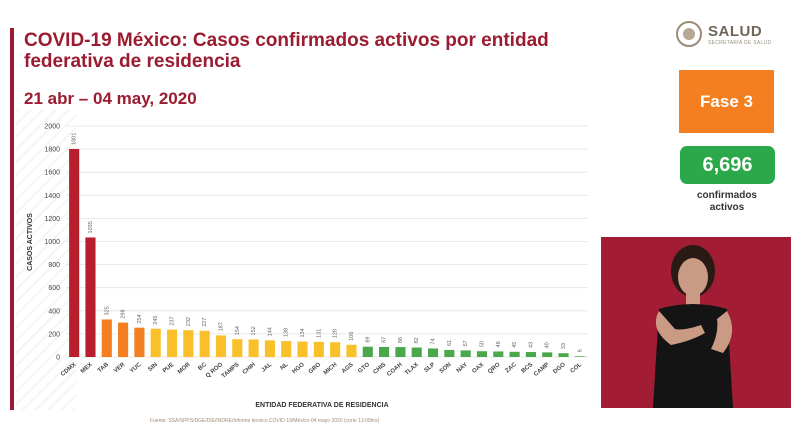 The image size is (800, 433). Describe the element at coordinates (352, 336) in the screenshot. I see `value-label-AGS: 106` at that location.